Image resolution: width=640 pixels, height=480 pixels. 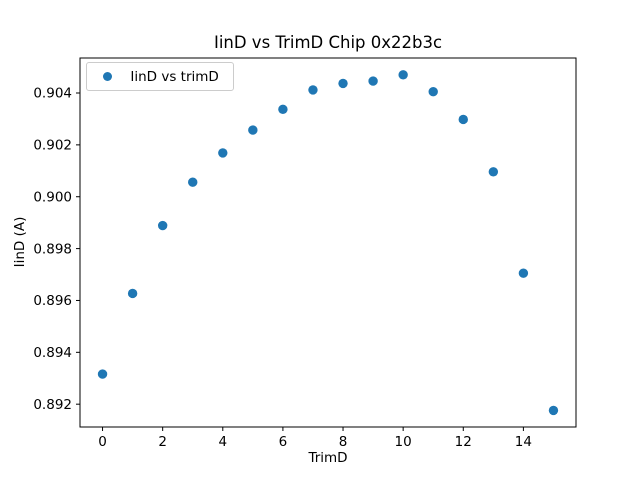 I want to click on legend-marker-icon, so click(x=108, y=76).